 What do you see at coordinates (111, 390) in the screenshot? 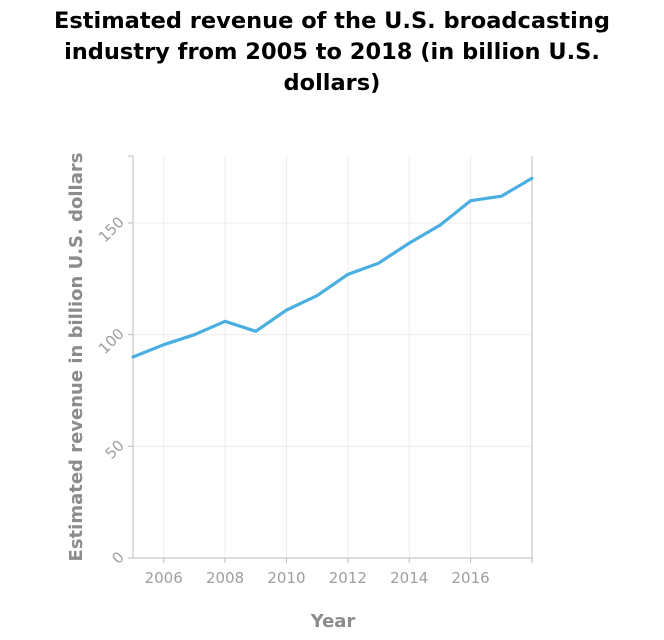
I see `y-tick-labels: 0 50 100 150` at bounding box center [111, 390].